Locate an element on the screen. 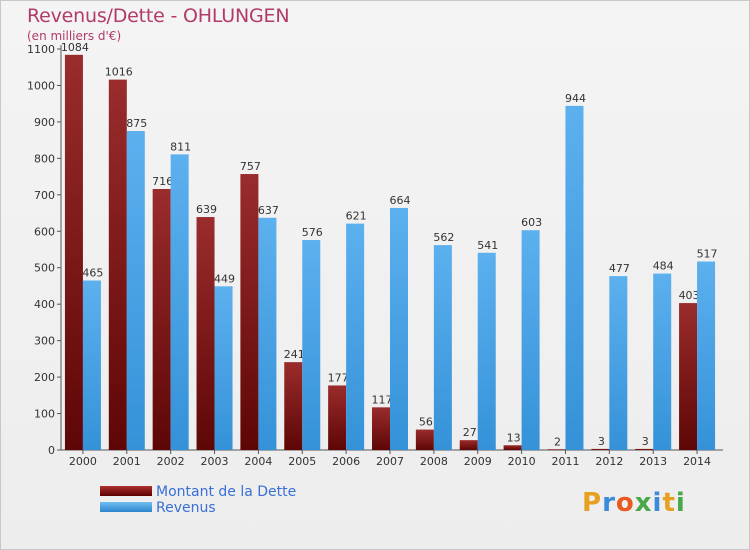 The height and width of the screenshot is (550, 750). data-label-revenue: 562 is located at coordinates (443, 237).